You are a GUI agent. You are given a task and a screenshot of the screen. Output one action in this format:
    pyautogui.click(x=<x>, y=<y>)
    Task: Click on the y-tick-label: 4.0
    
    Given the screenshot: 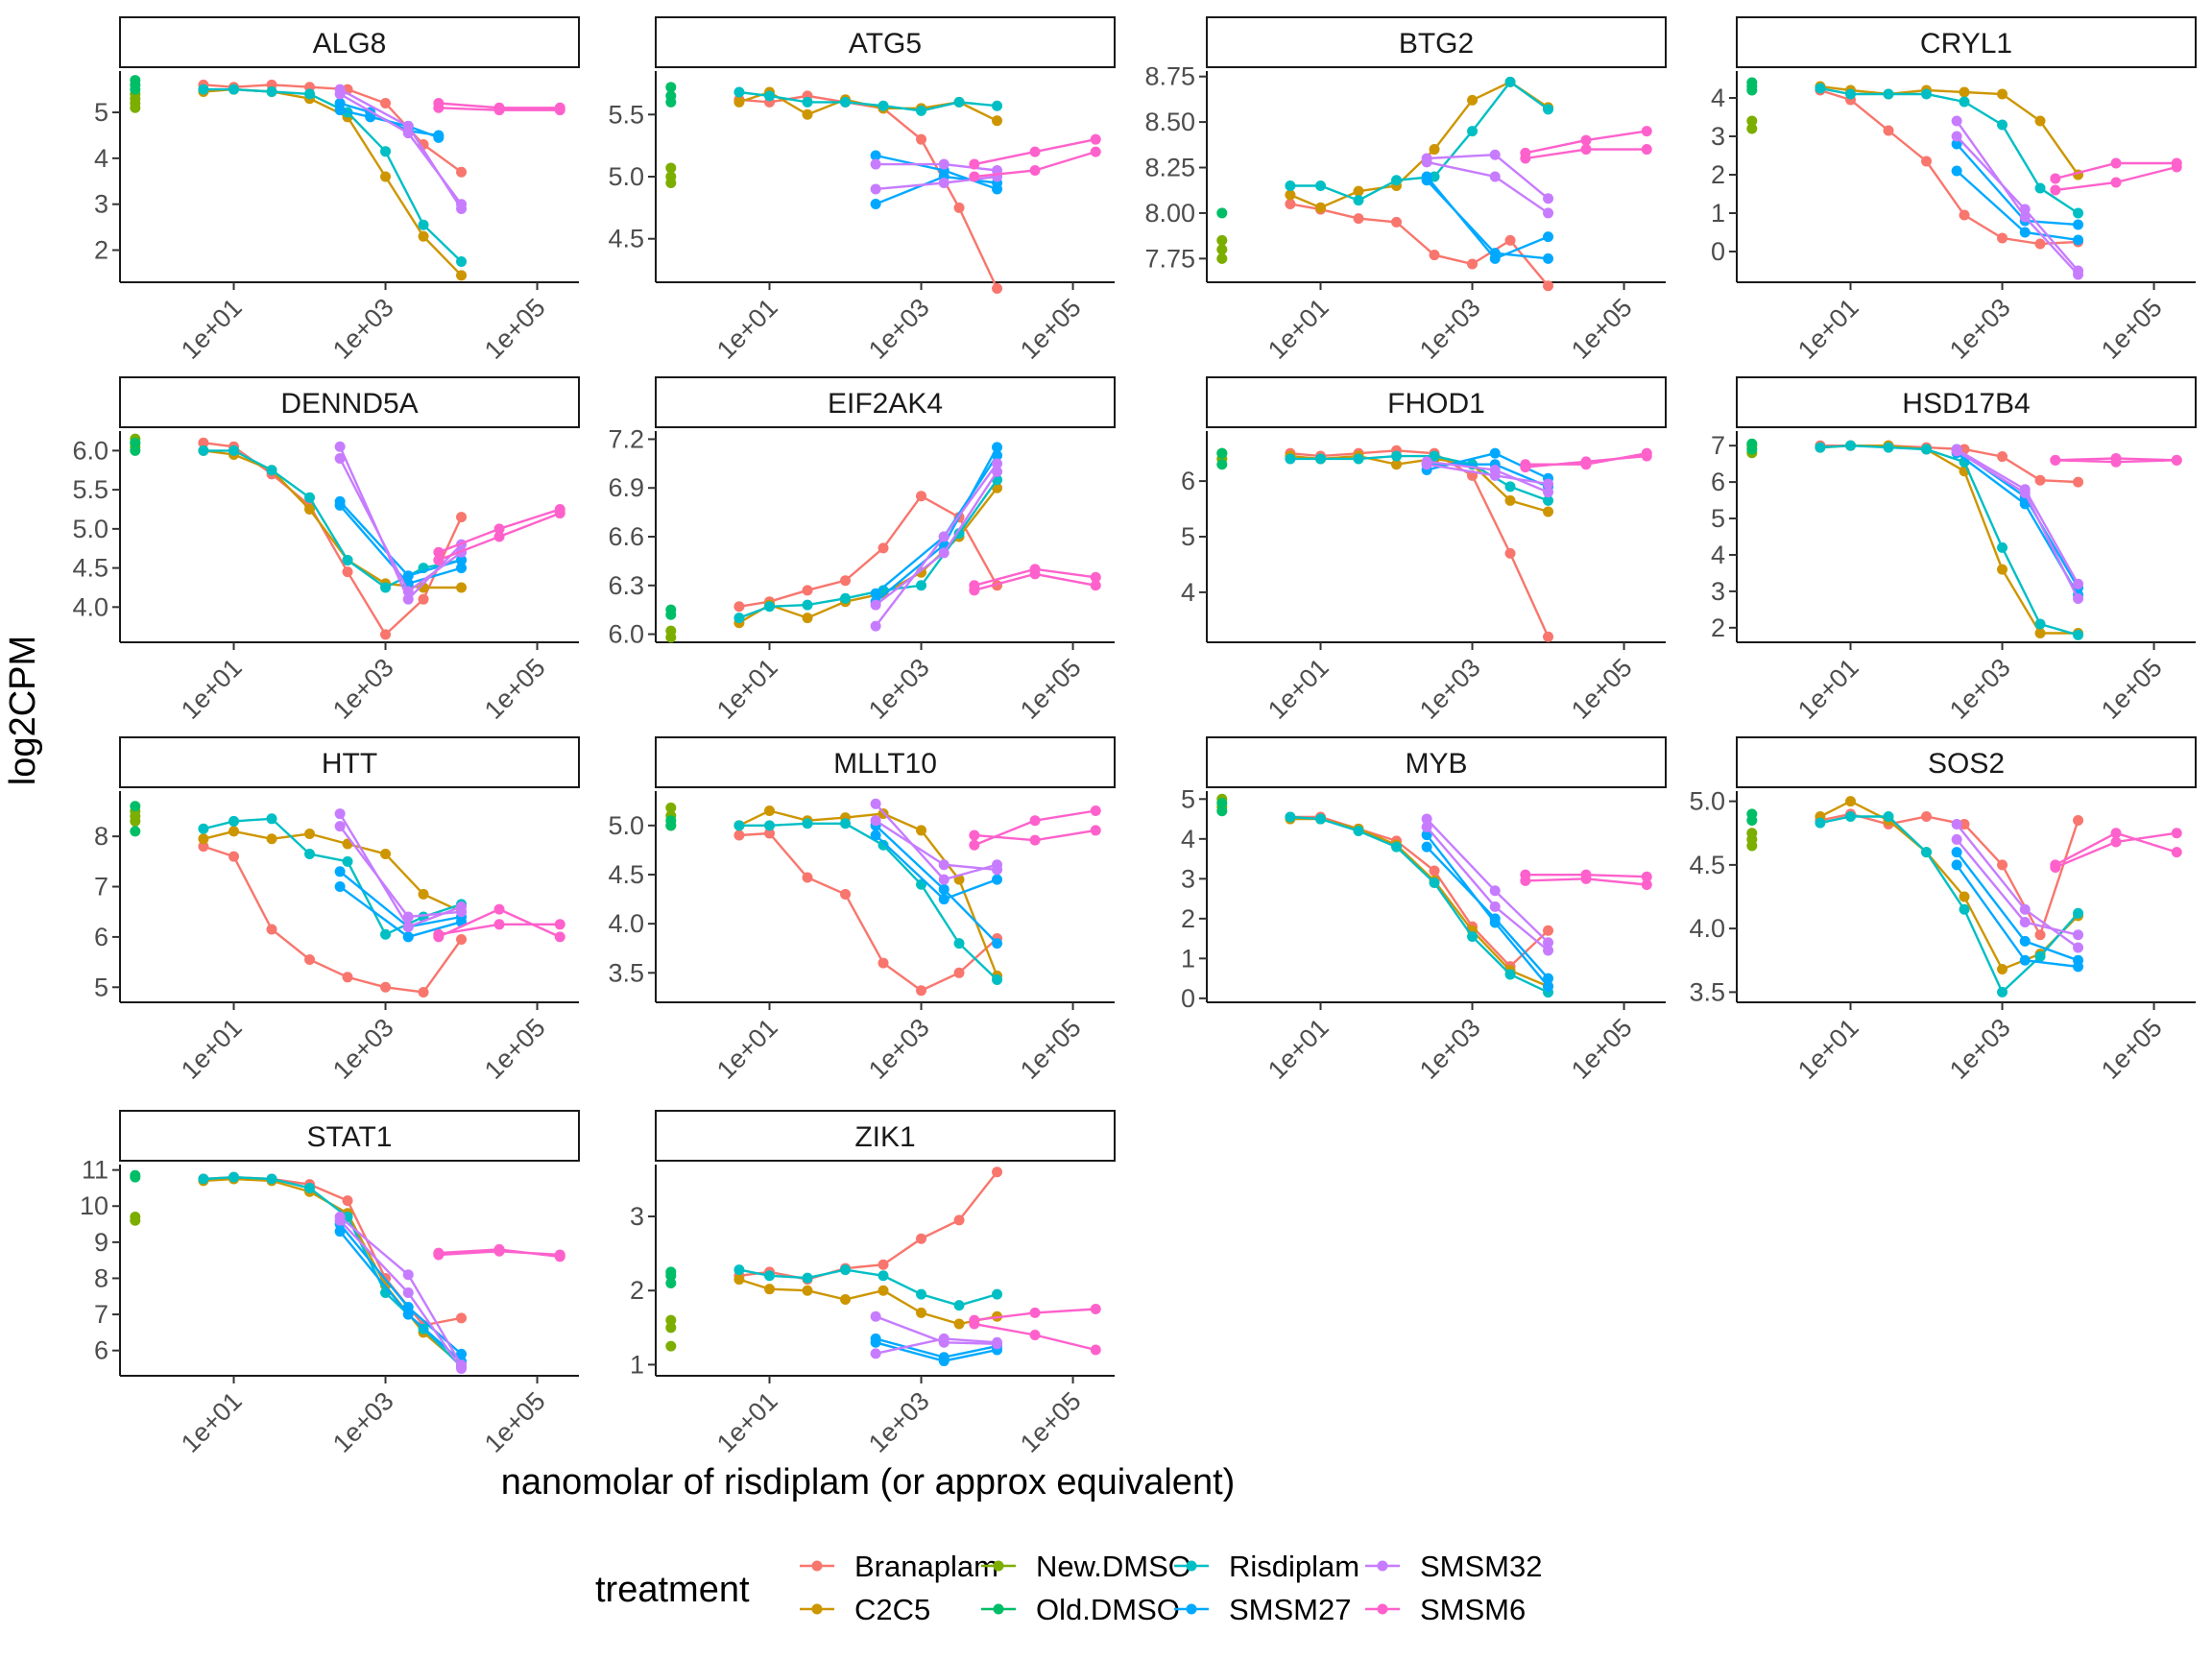 What is the action you would take?
    pyautogui.click(x=1707, y=928)
    